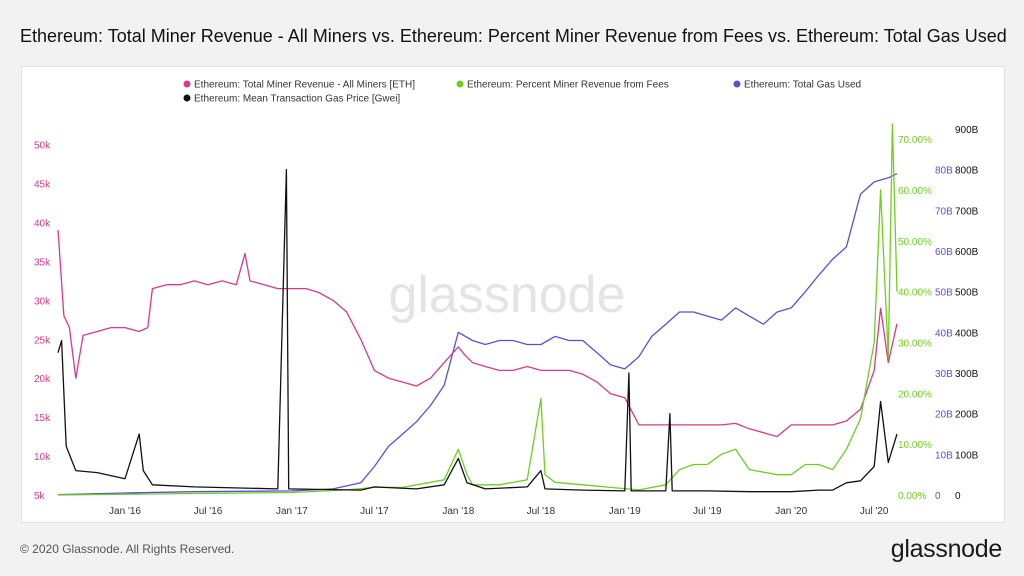  Describe the element at coordinates (958, 496) in the screenshot. I see `y-tick-label-gas-price: 0` at that location.